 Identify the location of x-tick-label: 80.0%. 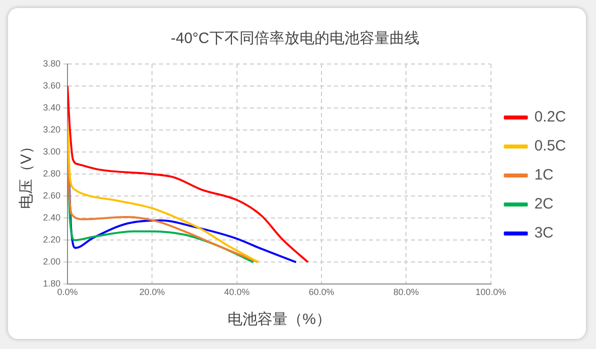
(406, 292).